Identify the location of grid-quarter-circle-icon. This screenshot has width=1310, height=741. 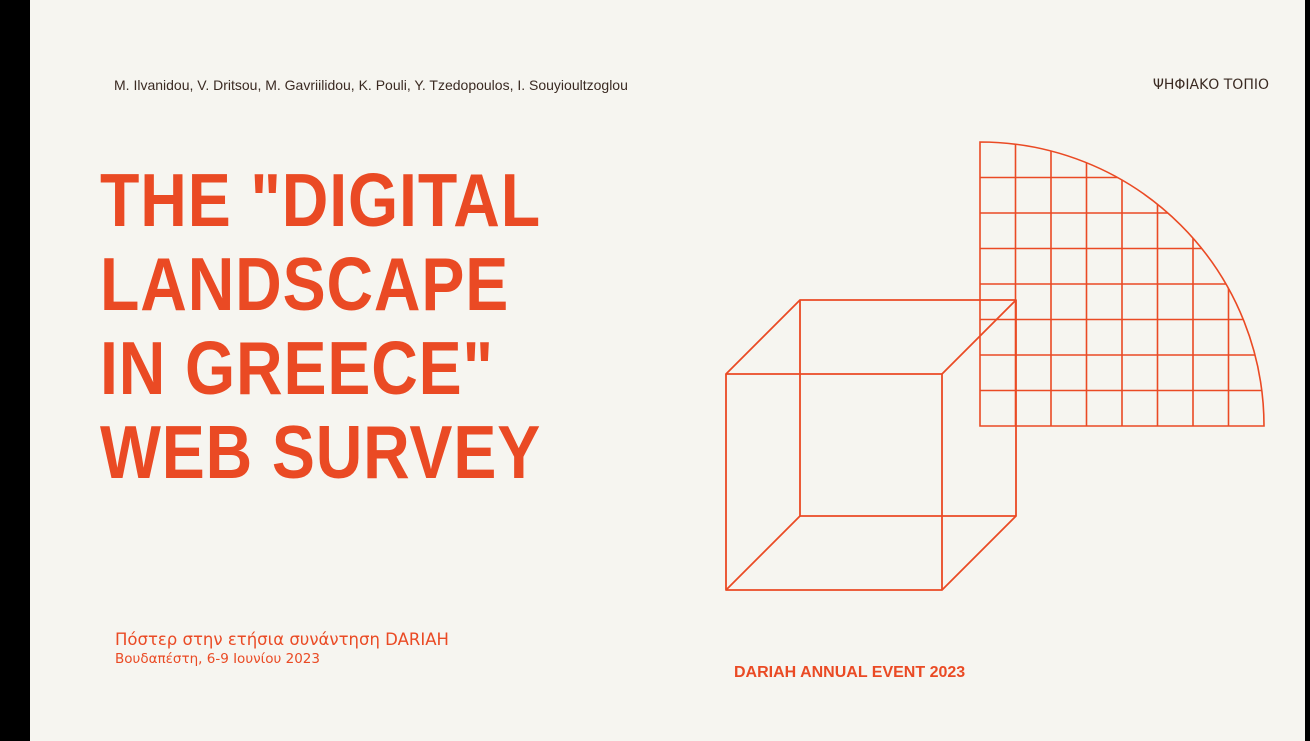
(1122, 284).